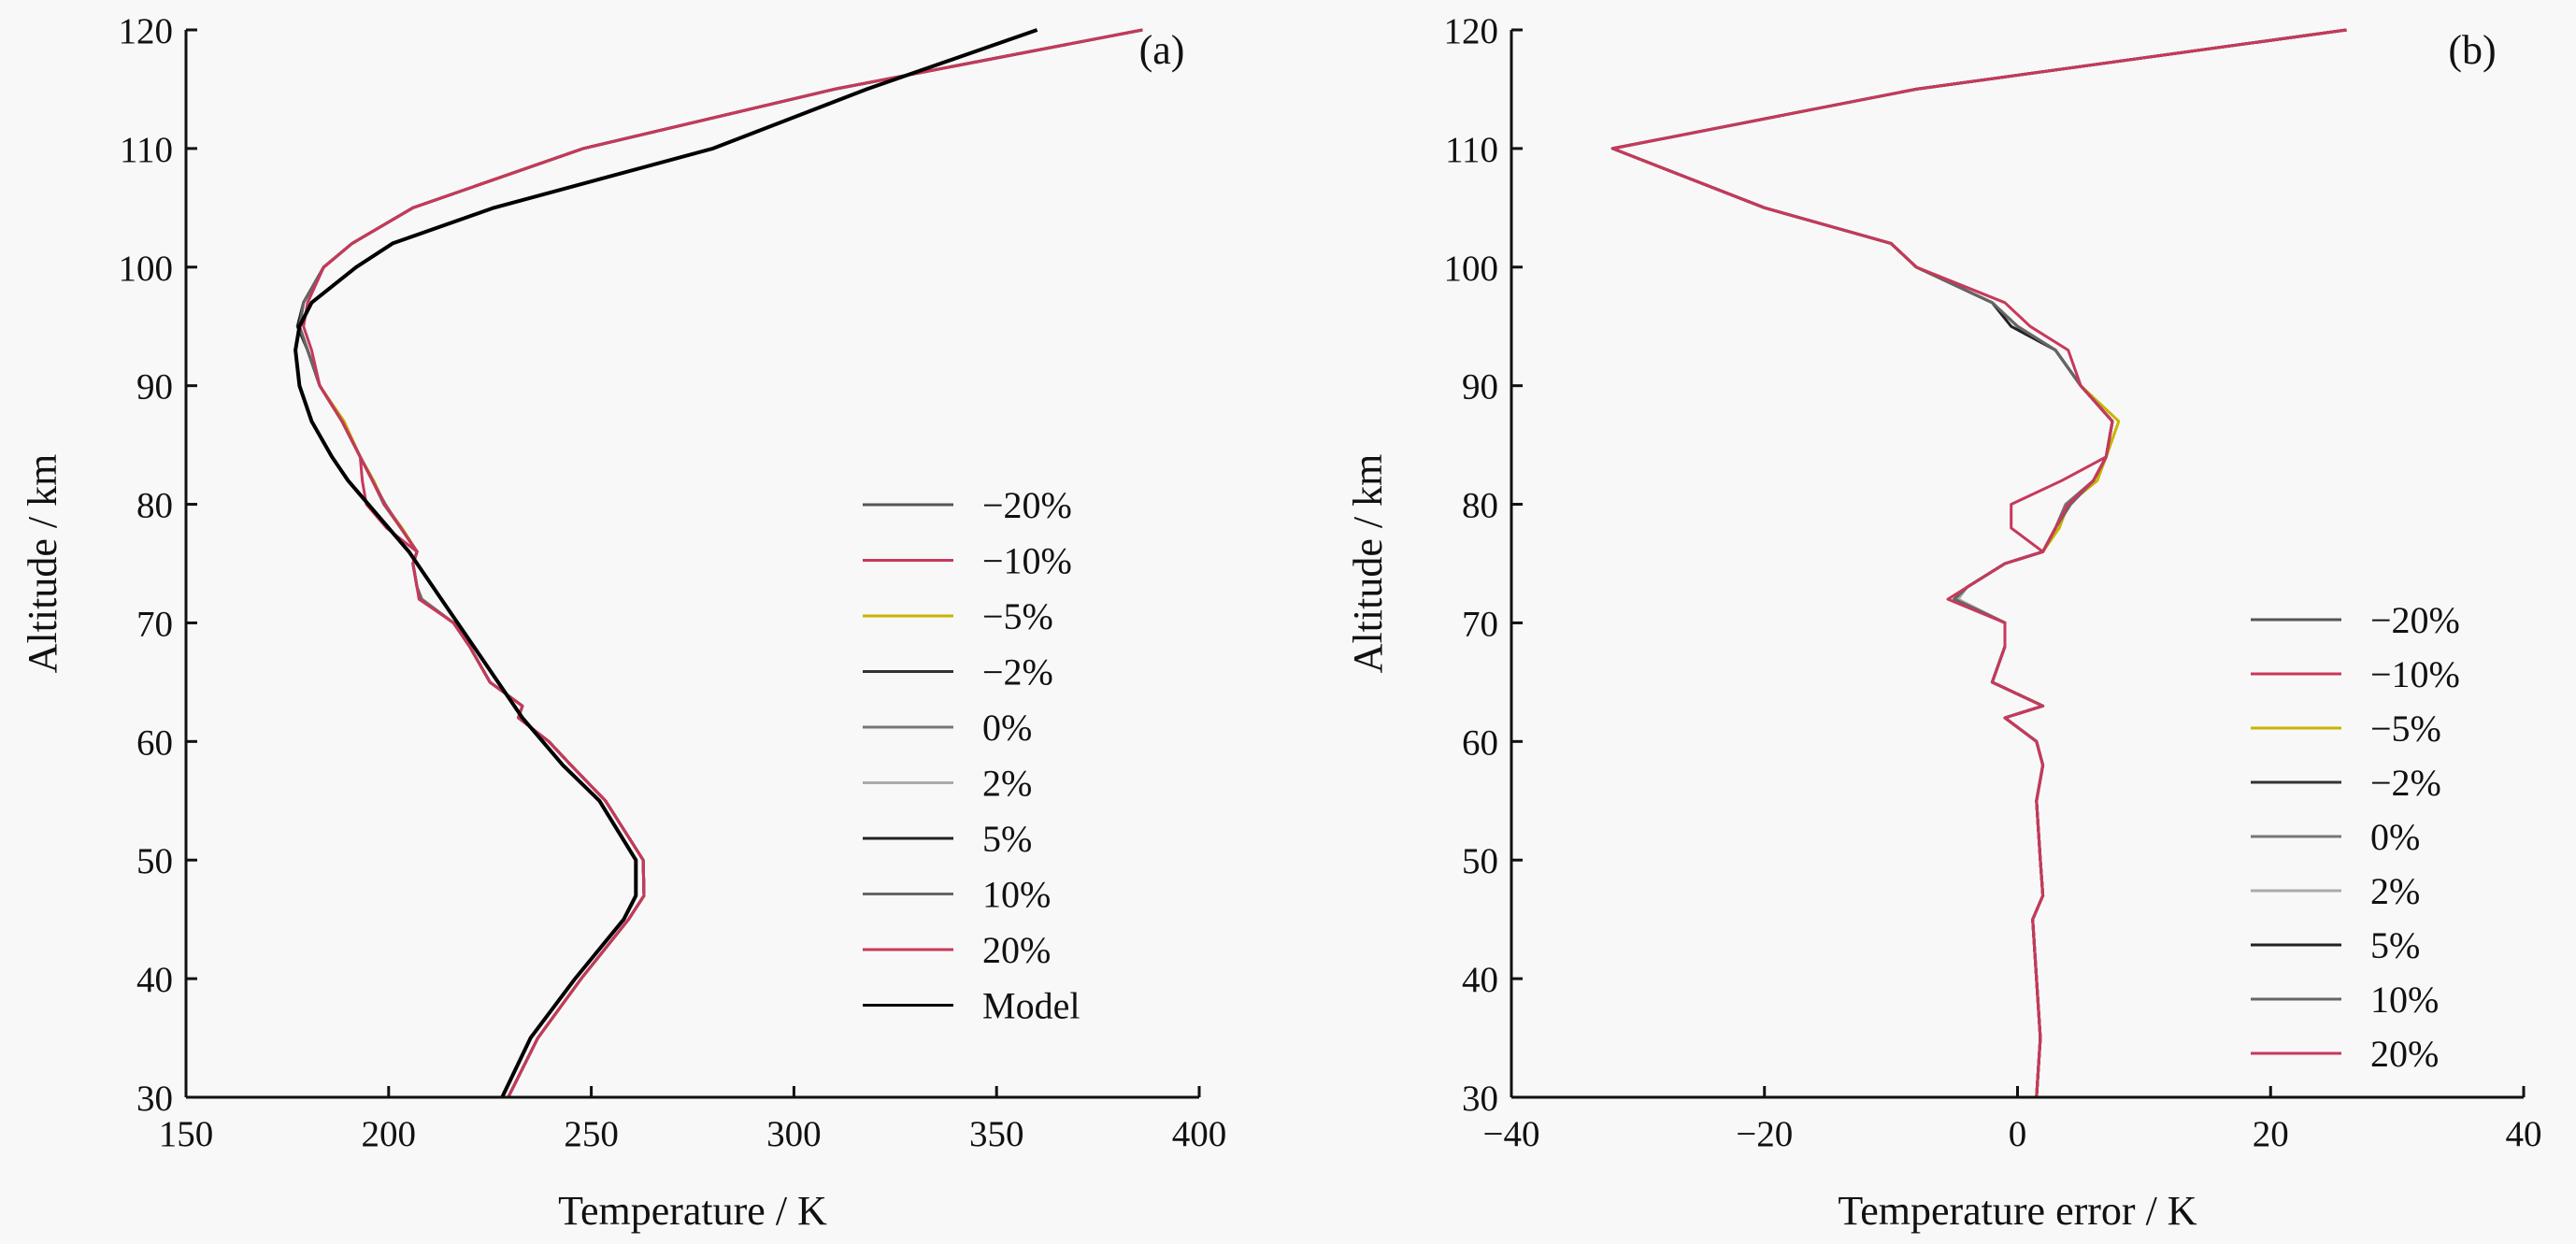 This screenshot has width=2576, height=1244. What do you see at coordinates (591, 1134) in the screenshot?
I see `x-tick-label: 250` at bounding box center [591, 1134].